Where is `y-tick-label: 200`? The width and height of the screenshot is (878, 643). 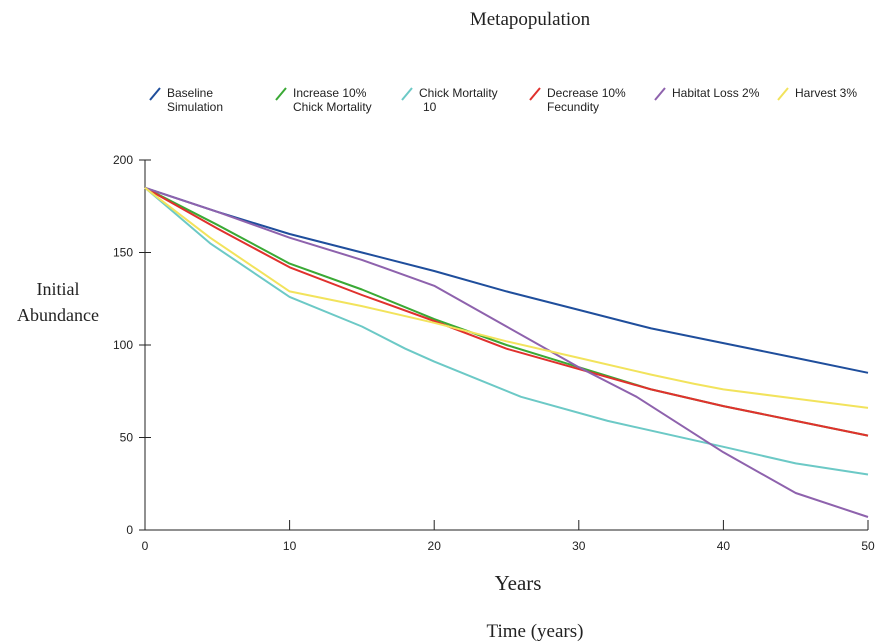 y-tick-label: 200 is located at coordinates (123, 160).